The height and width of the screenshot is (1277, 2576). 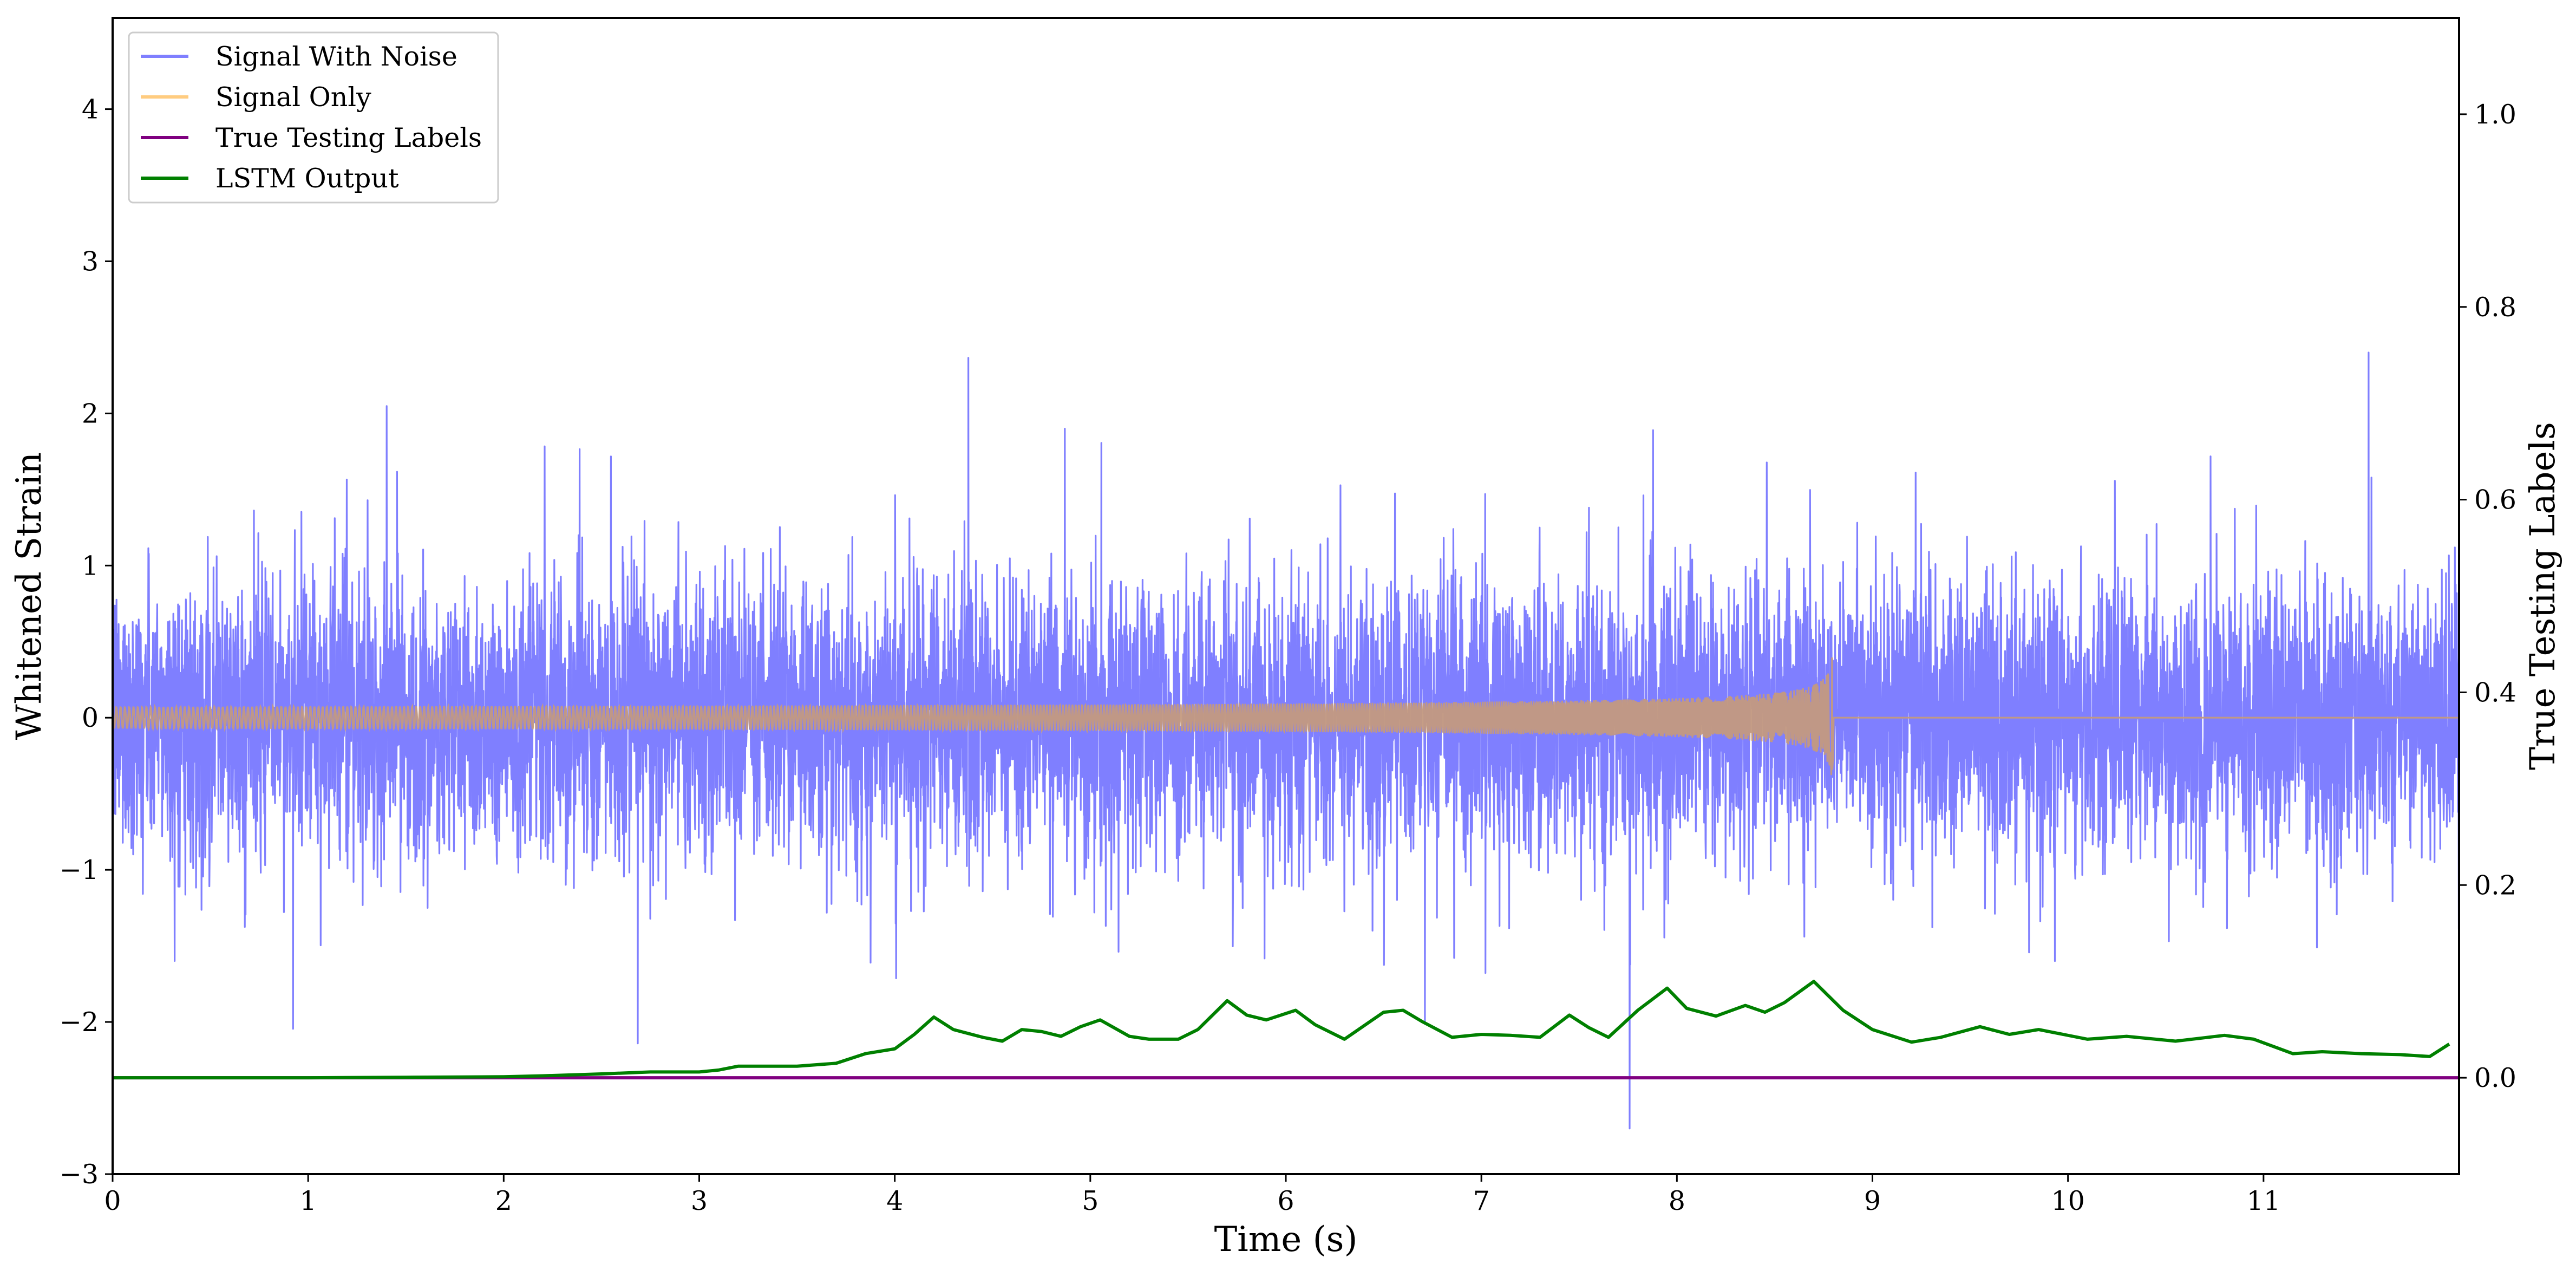 I want to click on y-axis-right: 0.0 0.2 0.4 0.6 0.8 1.0, so click(x=2488, y=596).